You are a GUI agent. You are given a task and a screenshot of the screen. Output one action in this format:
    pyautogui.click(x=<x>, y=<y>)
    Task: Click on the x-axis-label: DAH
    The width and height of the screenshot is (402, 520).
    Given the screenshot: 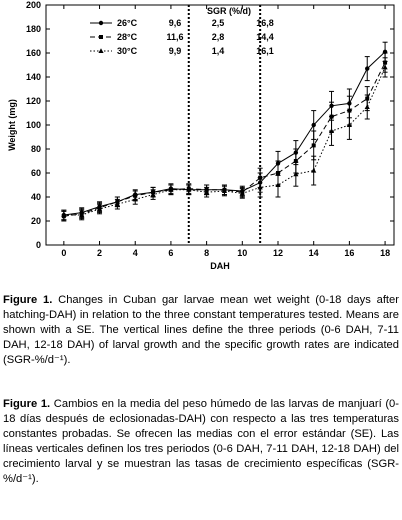 What is the action you would take?
    pyautogui.click(x=220, y=266)
    